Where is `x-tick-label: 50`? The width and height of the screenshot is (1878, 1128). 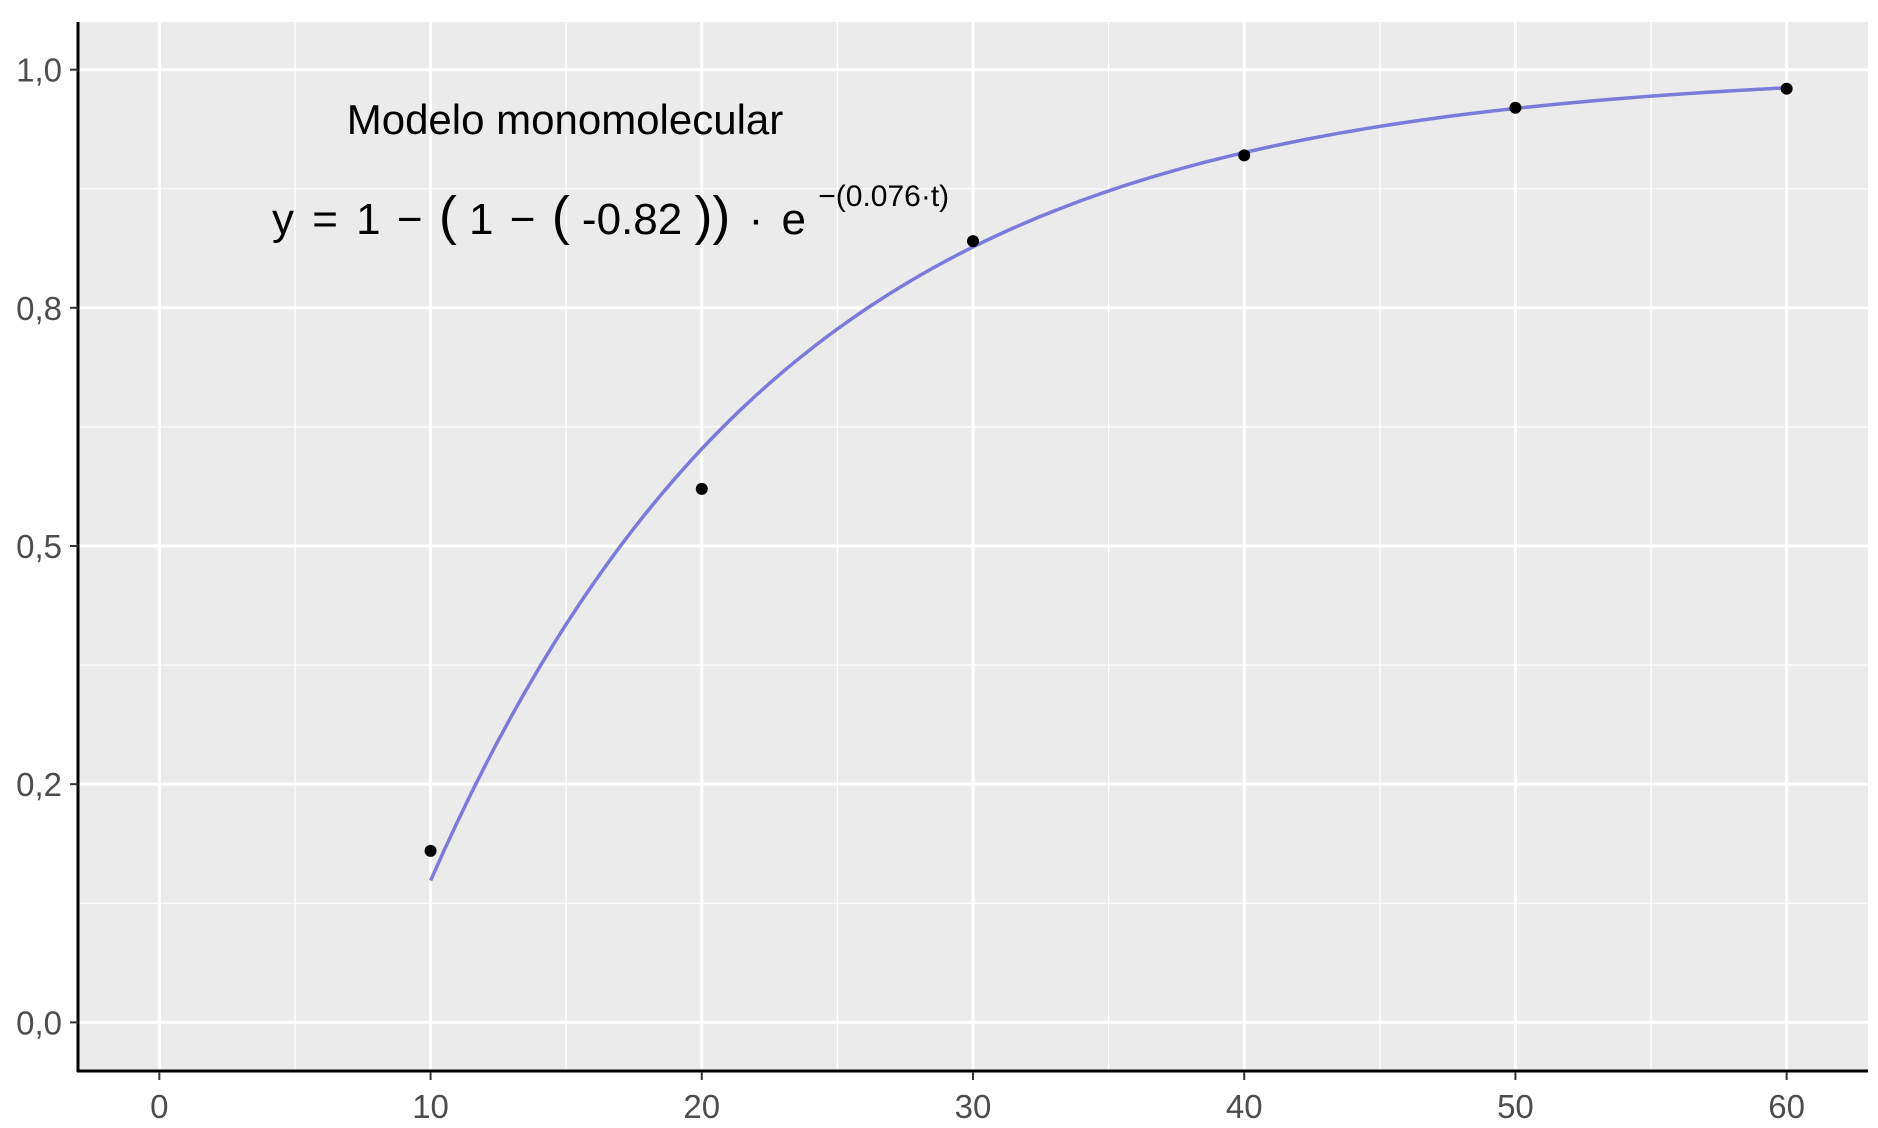
x-tick-label: 50 is located at coordinates (1515, 1106).